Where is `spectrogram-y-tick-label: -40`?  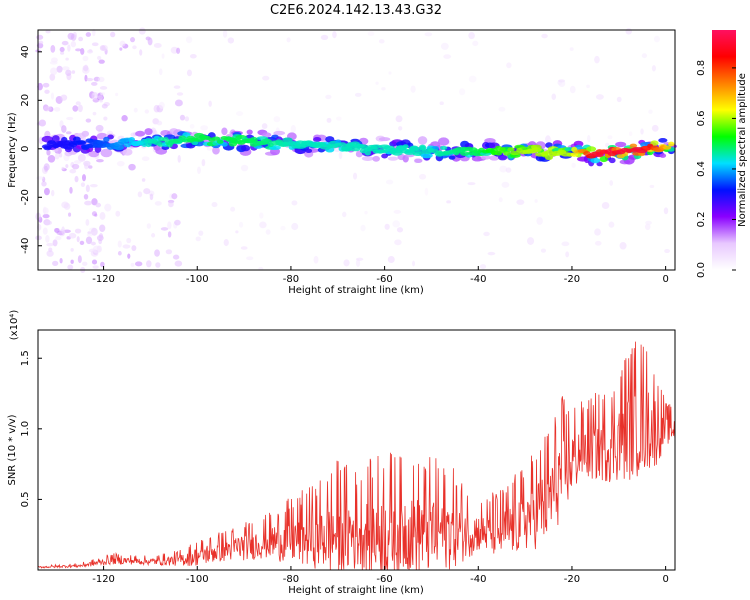
spectrogram-y-tick-label: -40 is located at coordinates (25, 246).